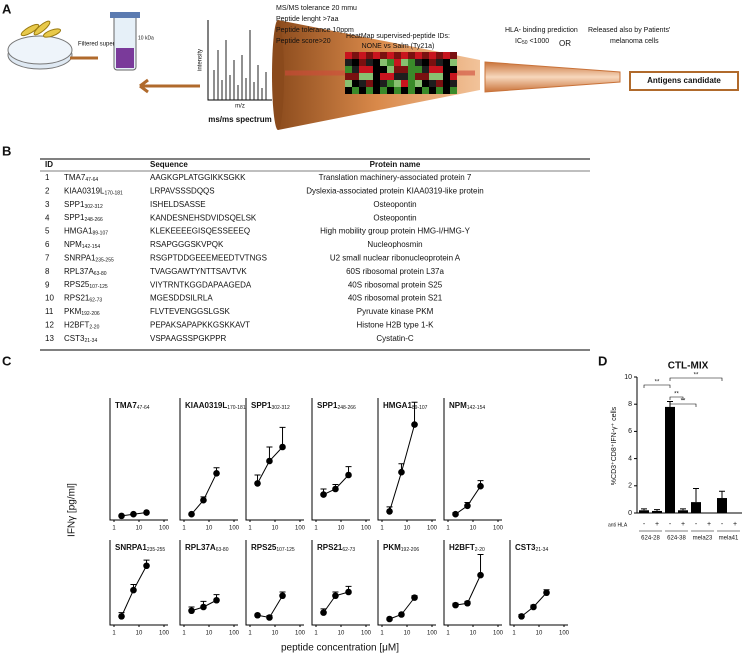  Describe the element at coordinates (240, 65) in the screenshot. I see `spectrum-peaks` at that location.